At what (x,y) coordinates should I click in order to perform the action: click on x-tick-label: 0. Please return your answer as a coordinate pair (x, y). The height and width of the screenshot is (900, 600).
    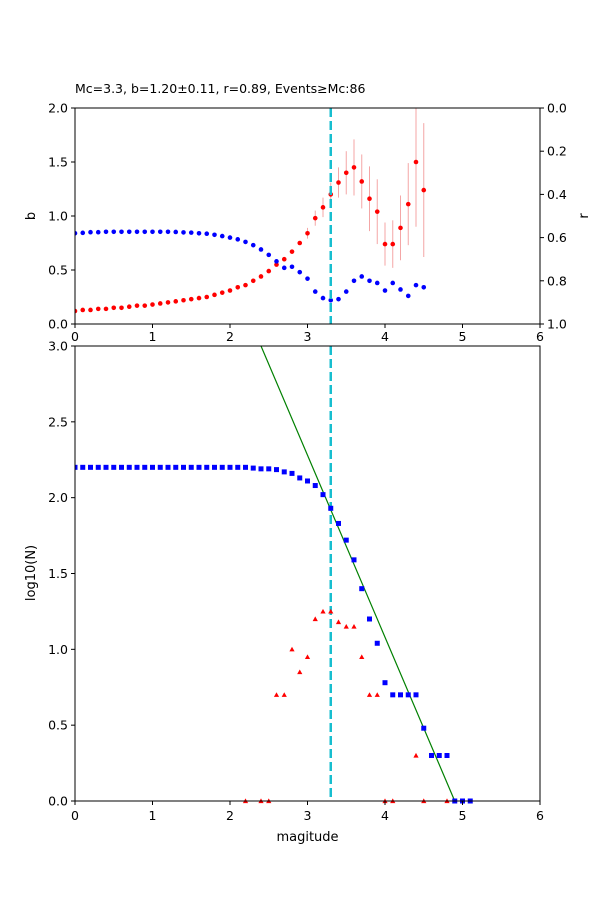
    Looking at the image, I should click on (75, 815).